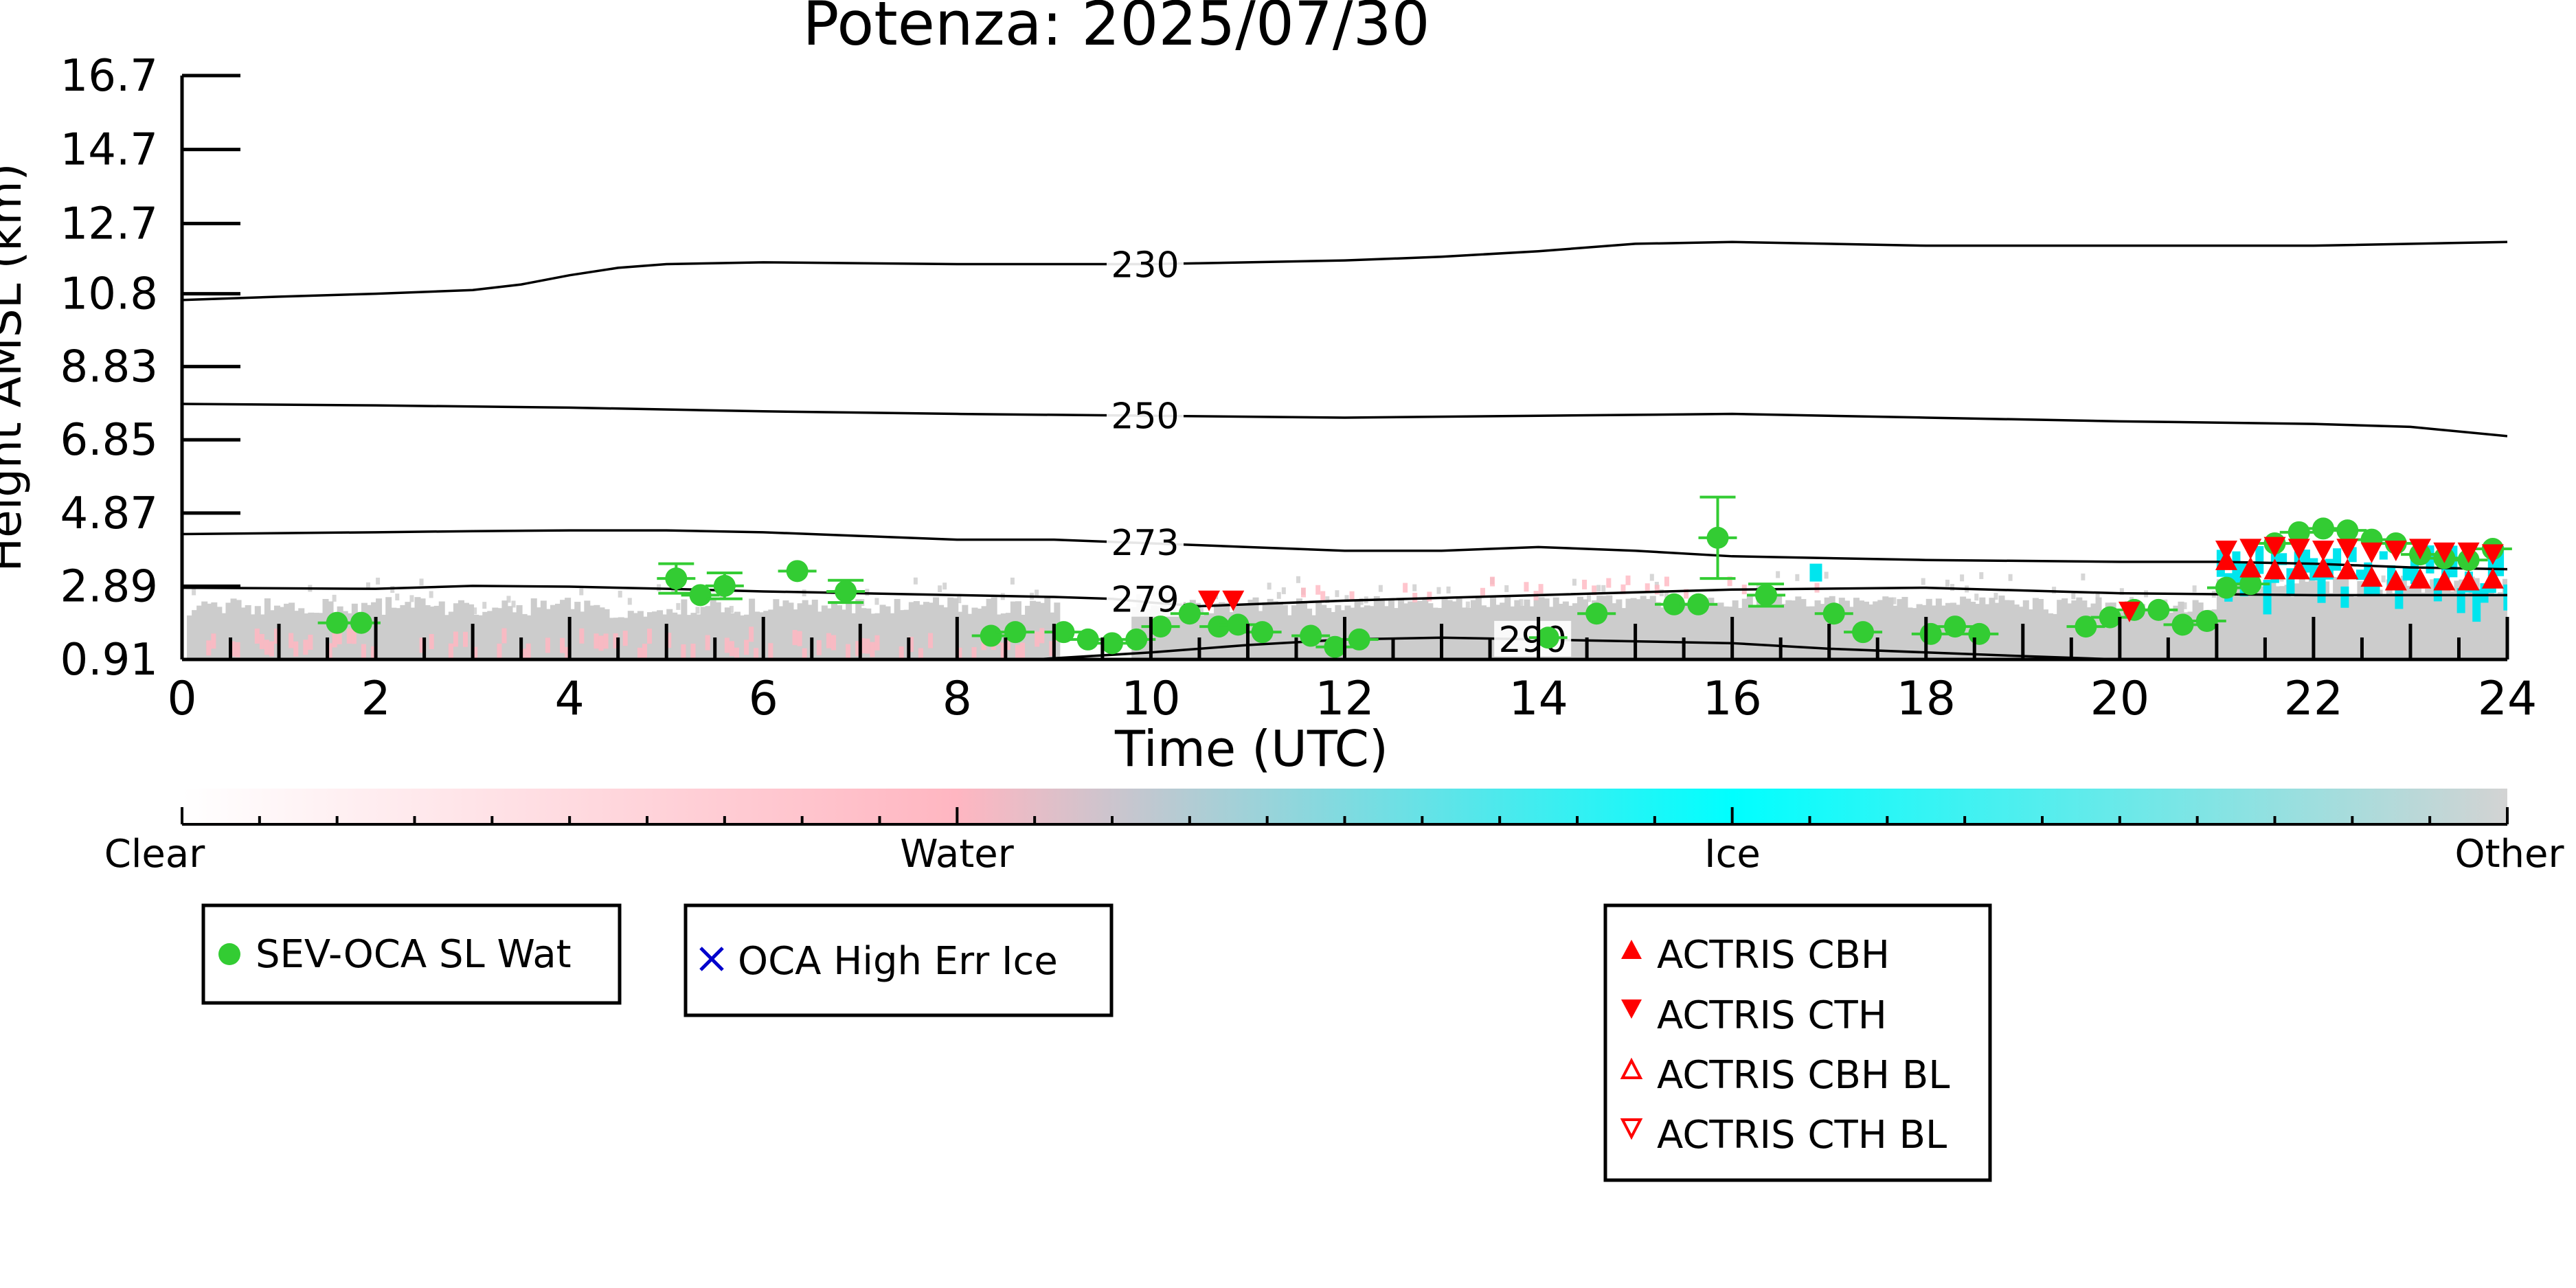 Image resolution: width=2576 pixels, height=1288 pixels. What do you see at coordinates (1145, 543) in the screenshot?
I see `isotherm-label-273: 273` at bounding box center [1145, 543].